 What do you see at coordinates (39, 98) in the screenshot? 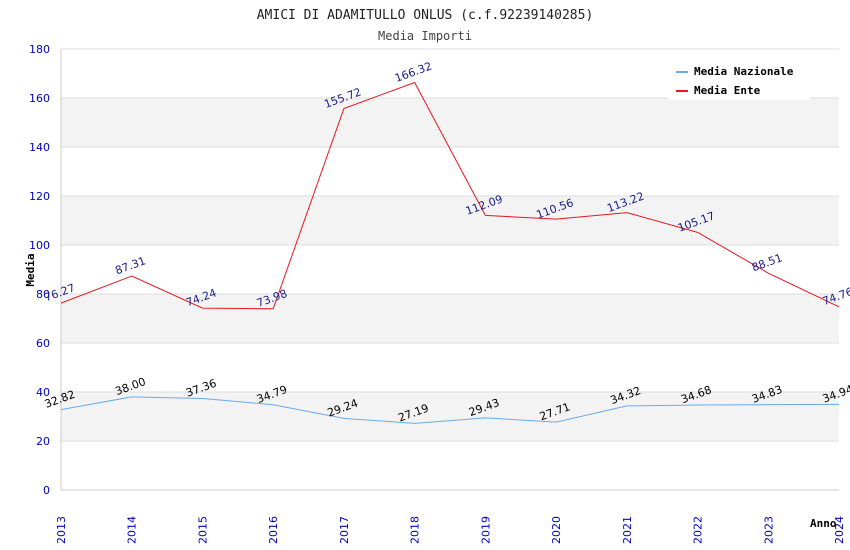
I see `y-tick-label: 160` at bounding box center [39, 98].